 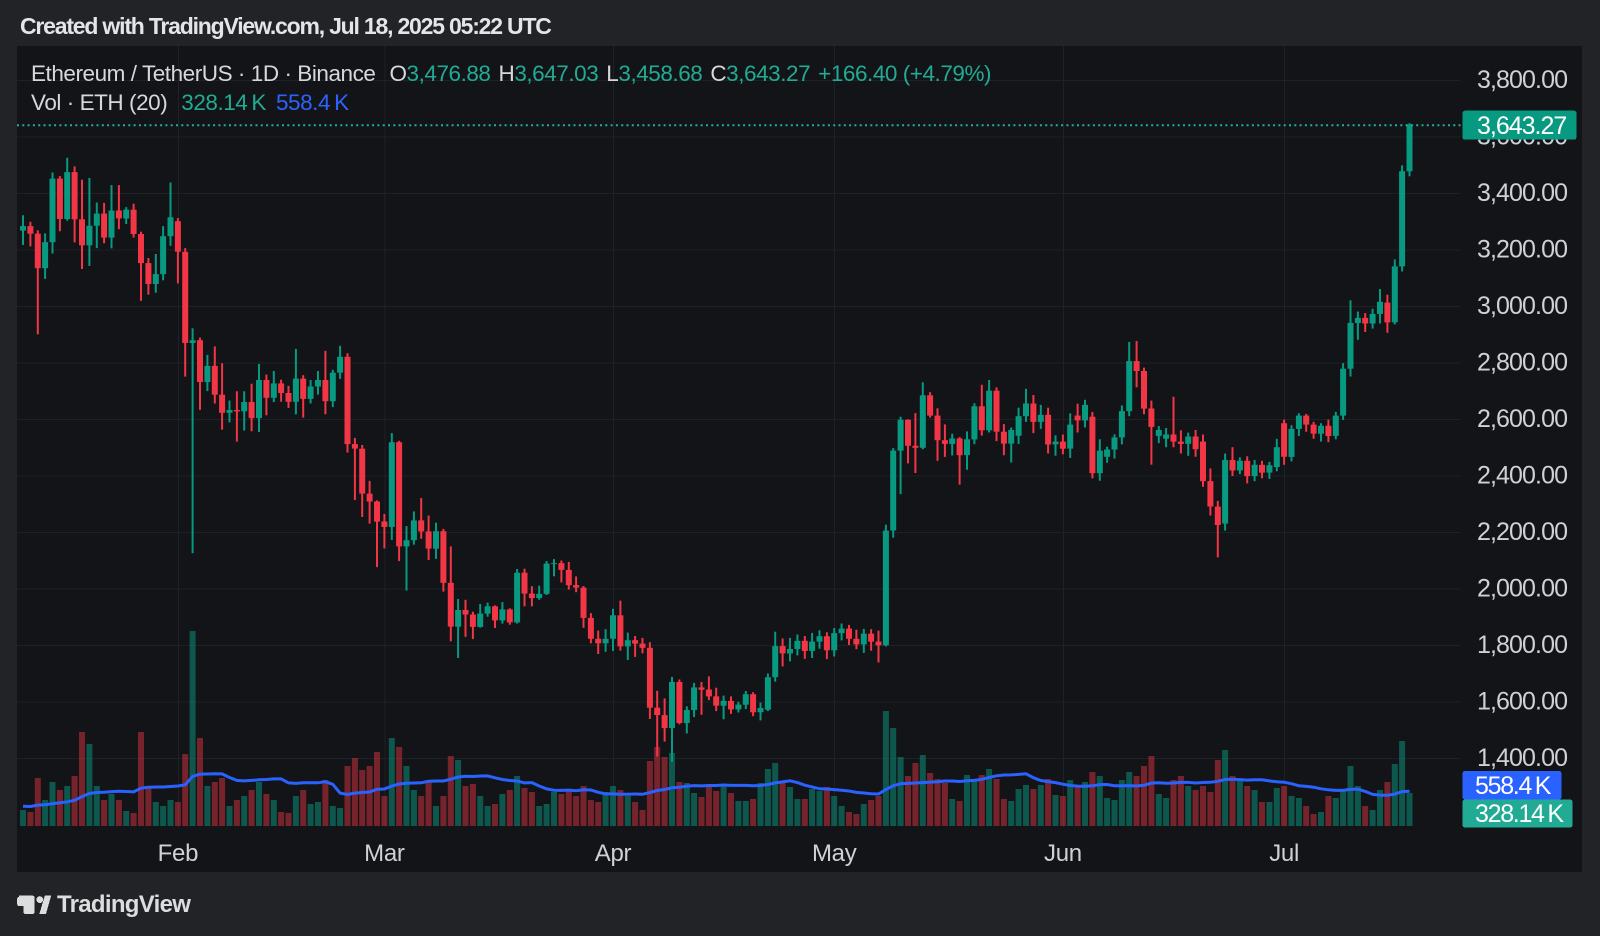 I want to click on svg-text: 1,600.00, so click(x=1522, y=702).